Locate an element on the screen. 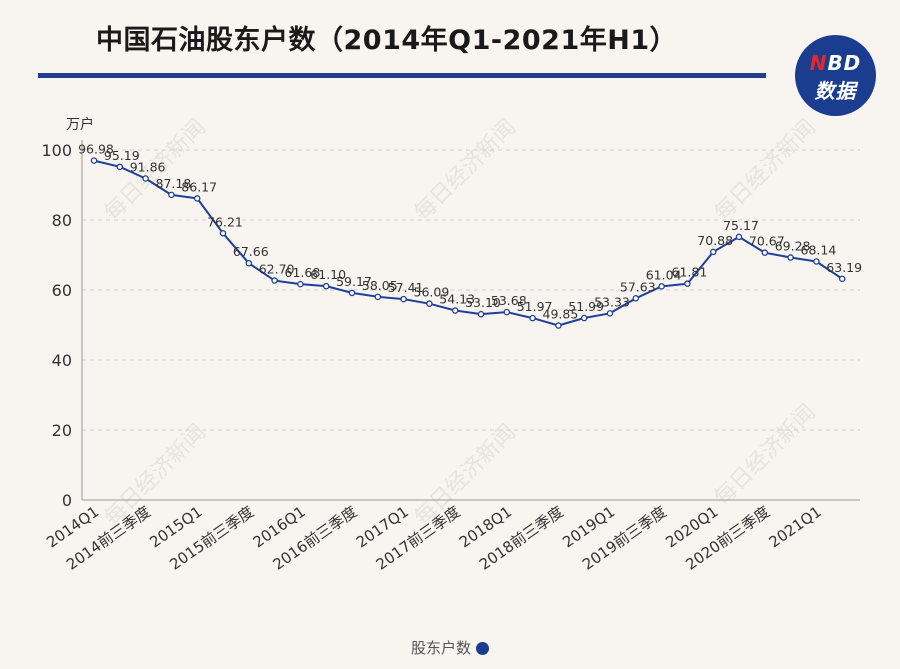 The height and width of the screenshot is (669, 900). legend-label: 股东户数 is located at coordinates (440, 648).